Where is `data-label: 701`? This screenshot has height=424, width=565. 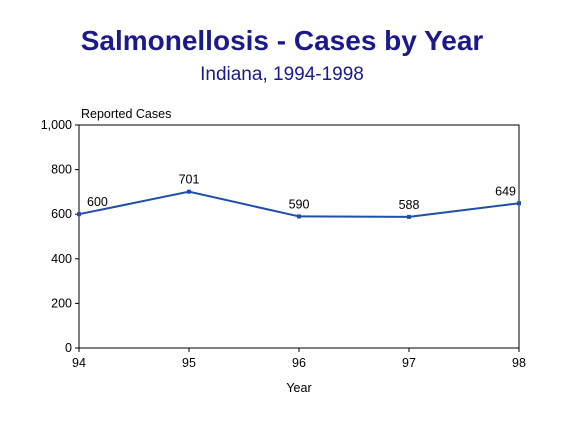 data-label: 701 is located at coordinates (189, 180).